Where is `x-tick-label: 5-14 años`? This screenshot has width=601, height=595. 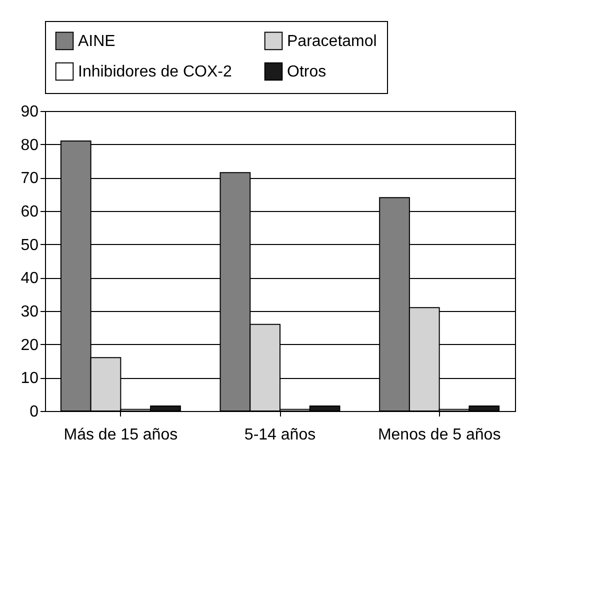
x-tick-label: 5-14 años is located at coordinates (280, 435).